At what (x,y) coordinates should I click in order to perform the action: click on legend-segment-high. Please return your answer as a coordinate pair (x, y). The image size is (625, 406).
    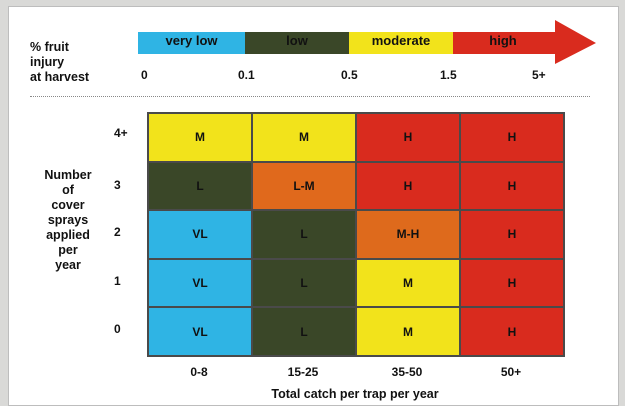
    Looking at the image, I should click on (524, 42).